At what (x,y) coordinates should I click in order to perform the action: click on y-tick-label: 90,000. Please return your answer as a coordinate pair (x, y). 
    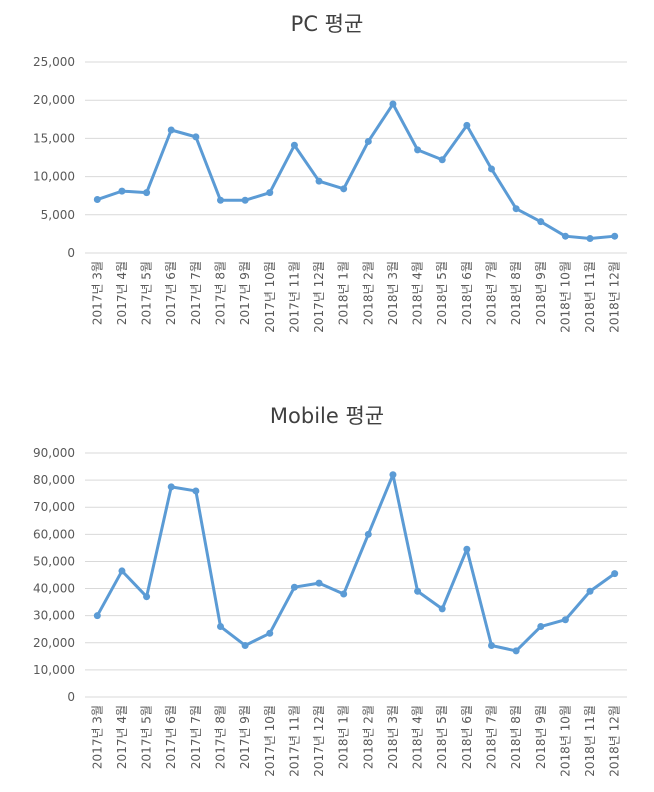
    Looking at the image, I should click on (54, 453).